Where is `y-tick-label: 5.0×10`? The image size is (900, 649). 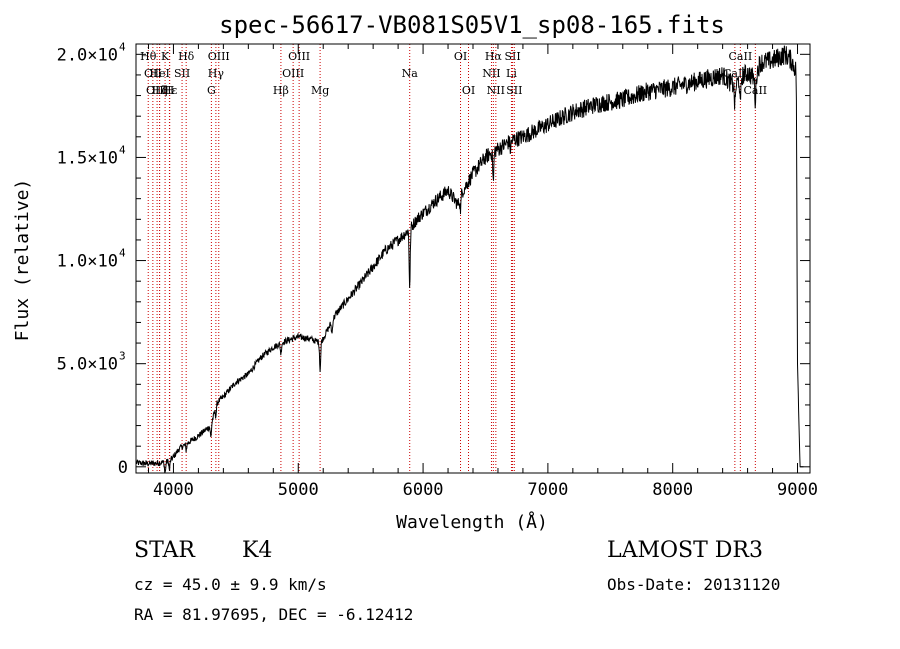 y-tick-label: 5.0×10 is located at coordinates (87, 365).